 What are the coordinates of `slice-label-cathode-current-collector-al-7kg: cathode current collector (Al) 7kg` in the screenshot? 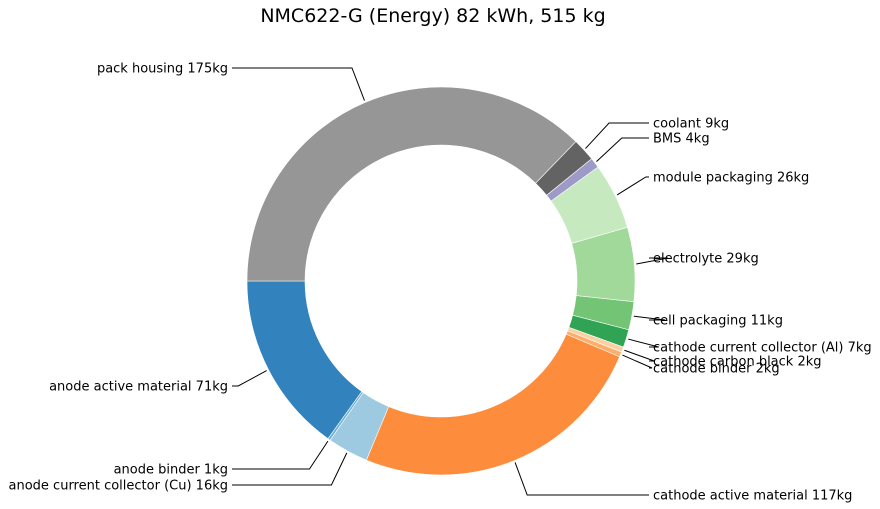 It's located at (762, 348).